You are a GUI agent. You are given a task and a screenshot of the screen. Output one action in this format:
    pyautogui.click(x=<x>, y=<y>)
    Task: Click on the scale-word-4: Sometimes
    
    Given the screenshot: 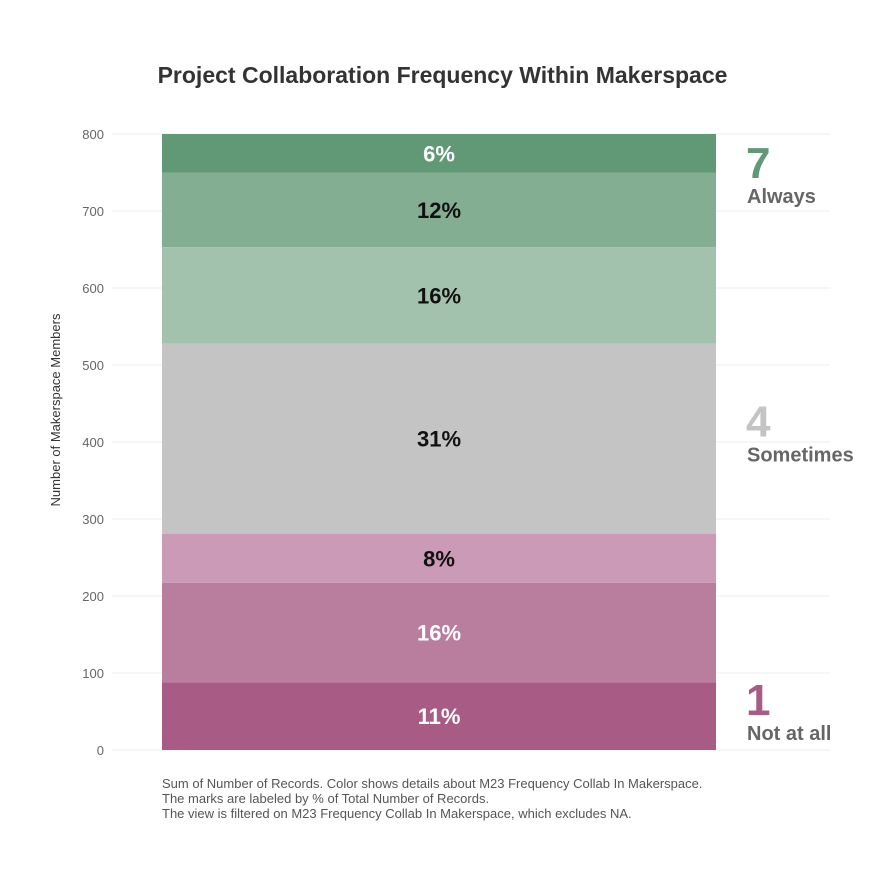 What is the action you would take?
    pyautogui.click(x=800, y=456)
    